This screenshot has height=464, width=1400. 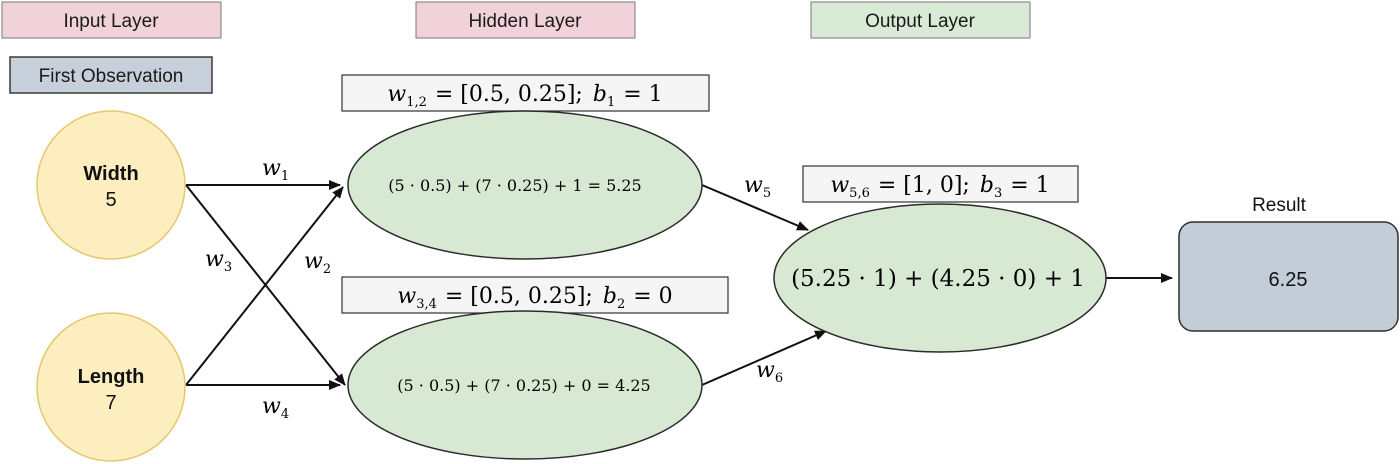 I want to click on result-title: Result, so click(x=1279, y=205).